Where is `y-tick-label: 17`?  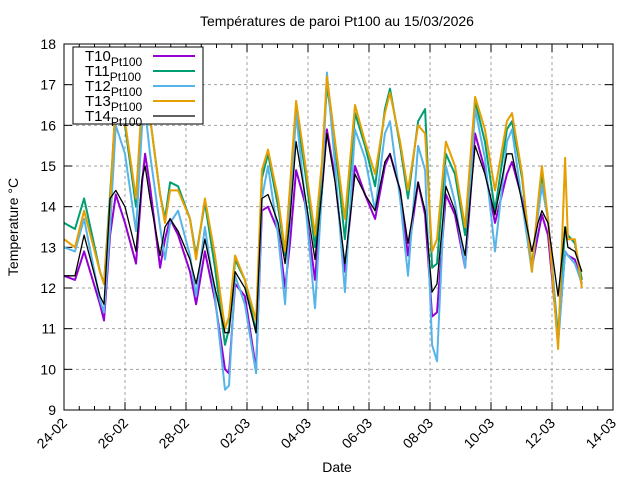 y-tick-label: 17 is located at coordinates (48, 85).